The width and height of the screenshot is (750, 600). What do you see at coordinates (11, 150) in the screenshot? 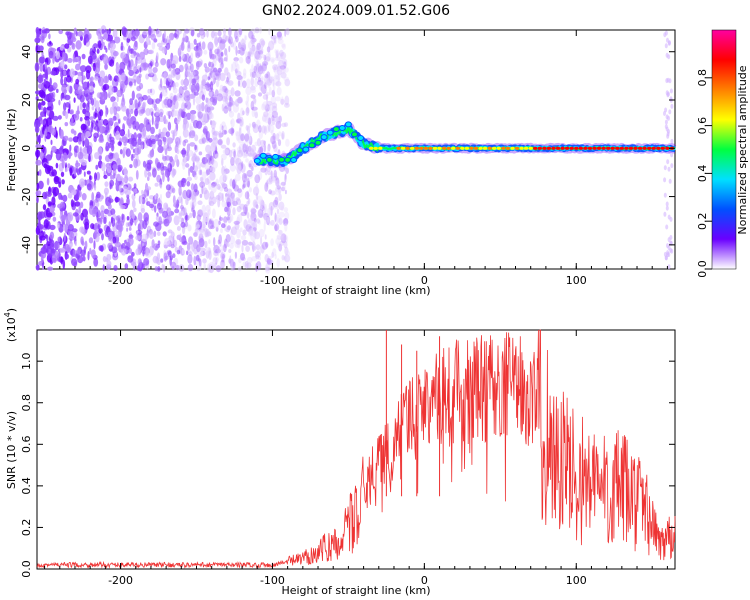
I see `spectrogram-ylabel: Frequency (Hz)` at bounding box center [11, 150].